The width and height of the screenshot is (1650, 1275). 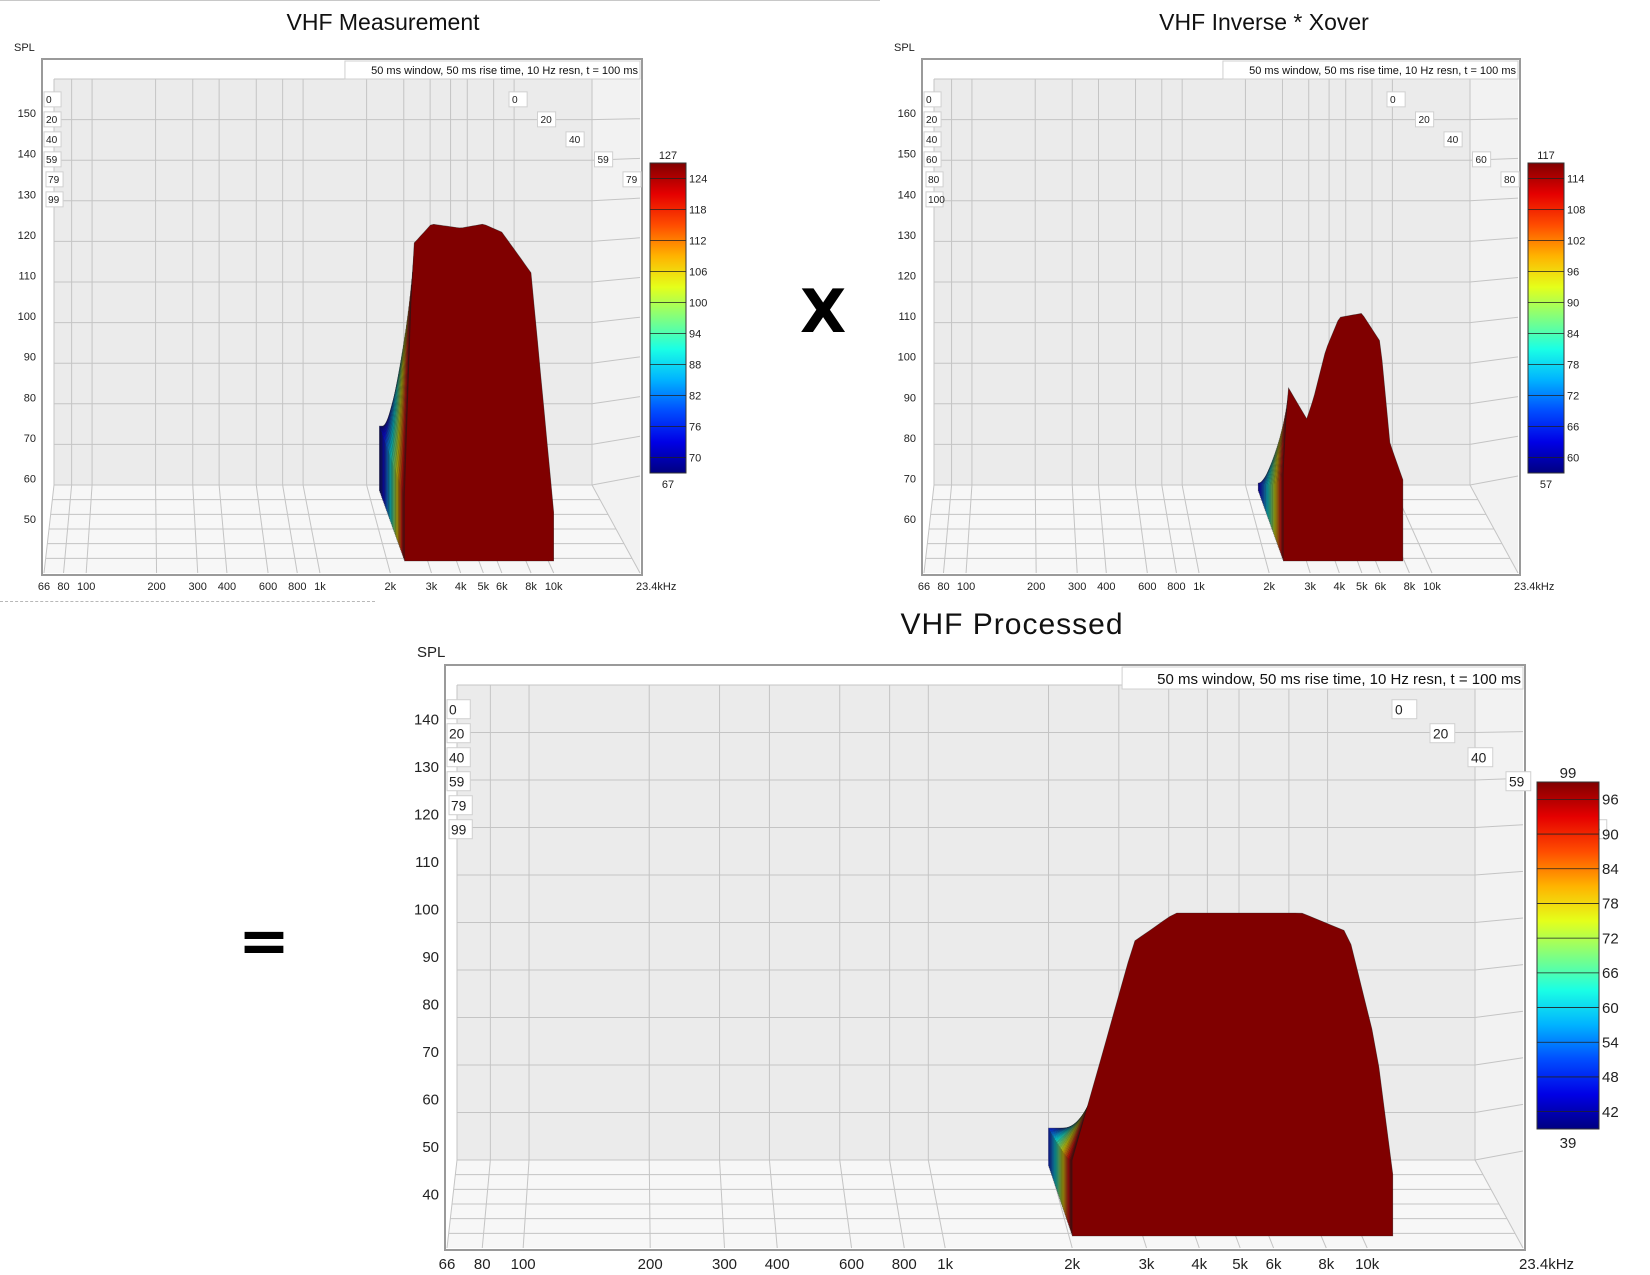 I want to click on chart-title: VHF Processed, so click(x=1012, y=624).